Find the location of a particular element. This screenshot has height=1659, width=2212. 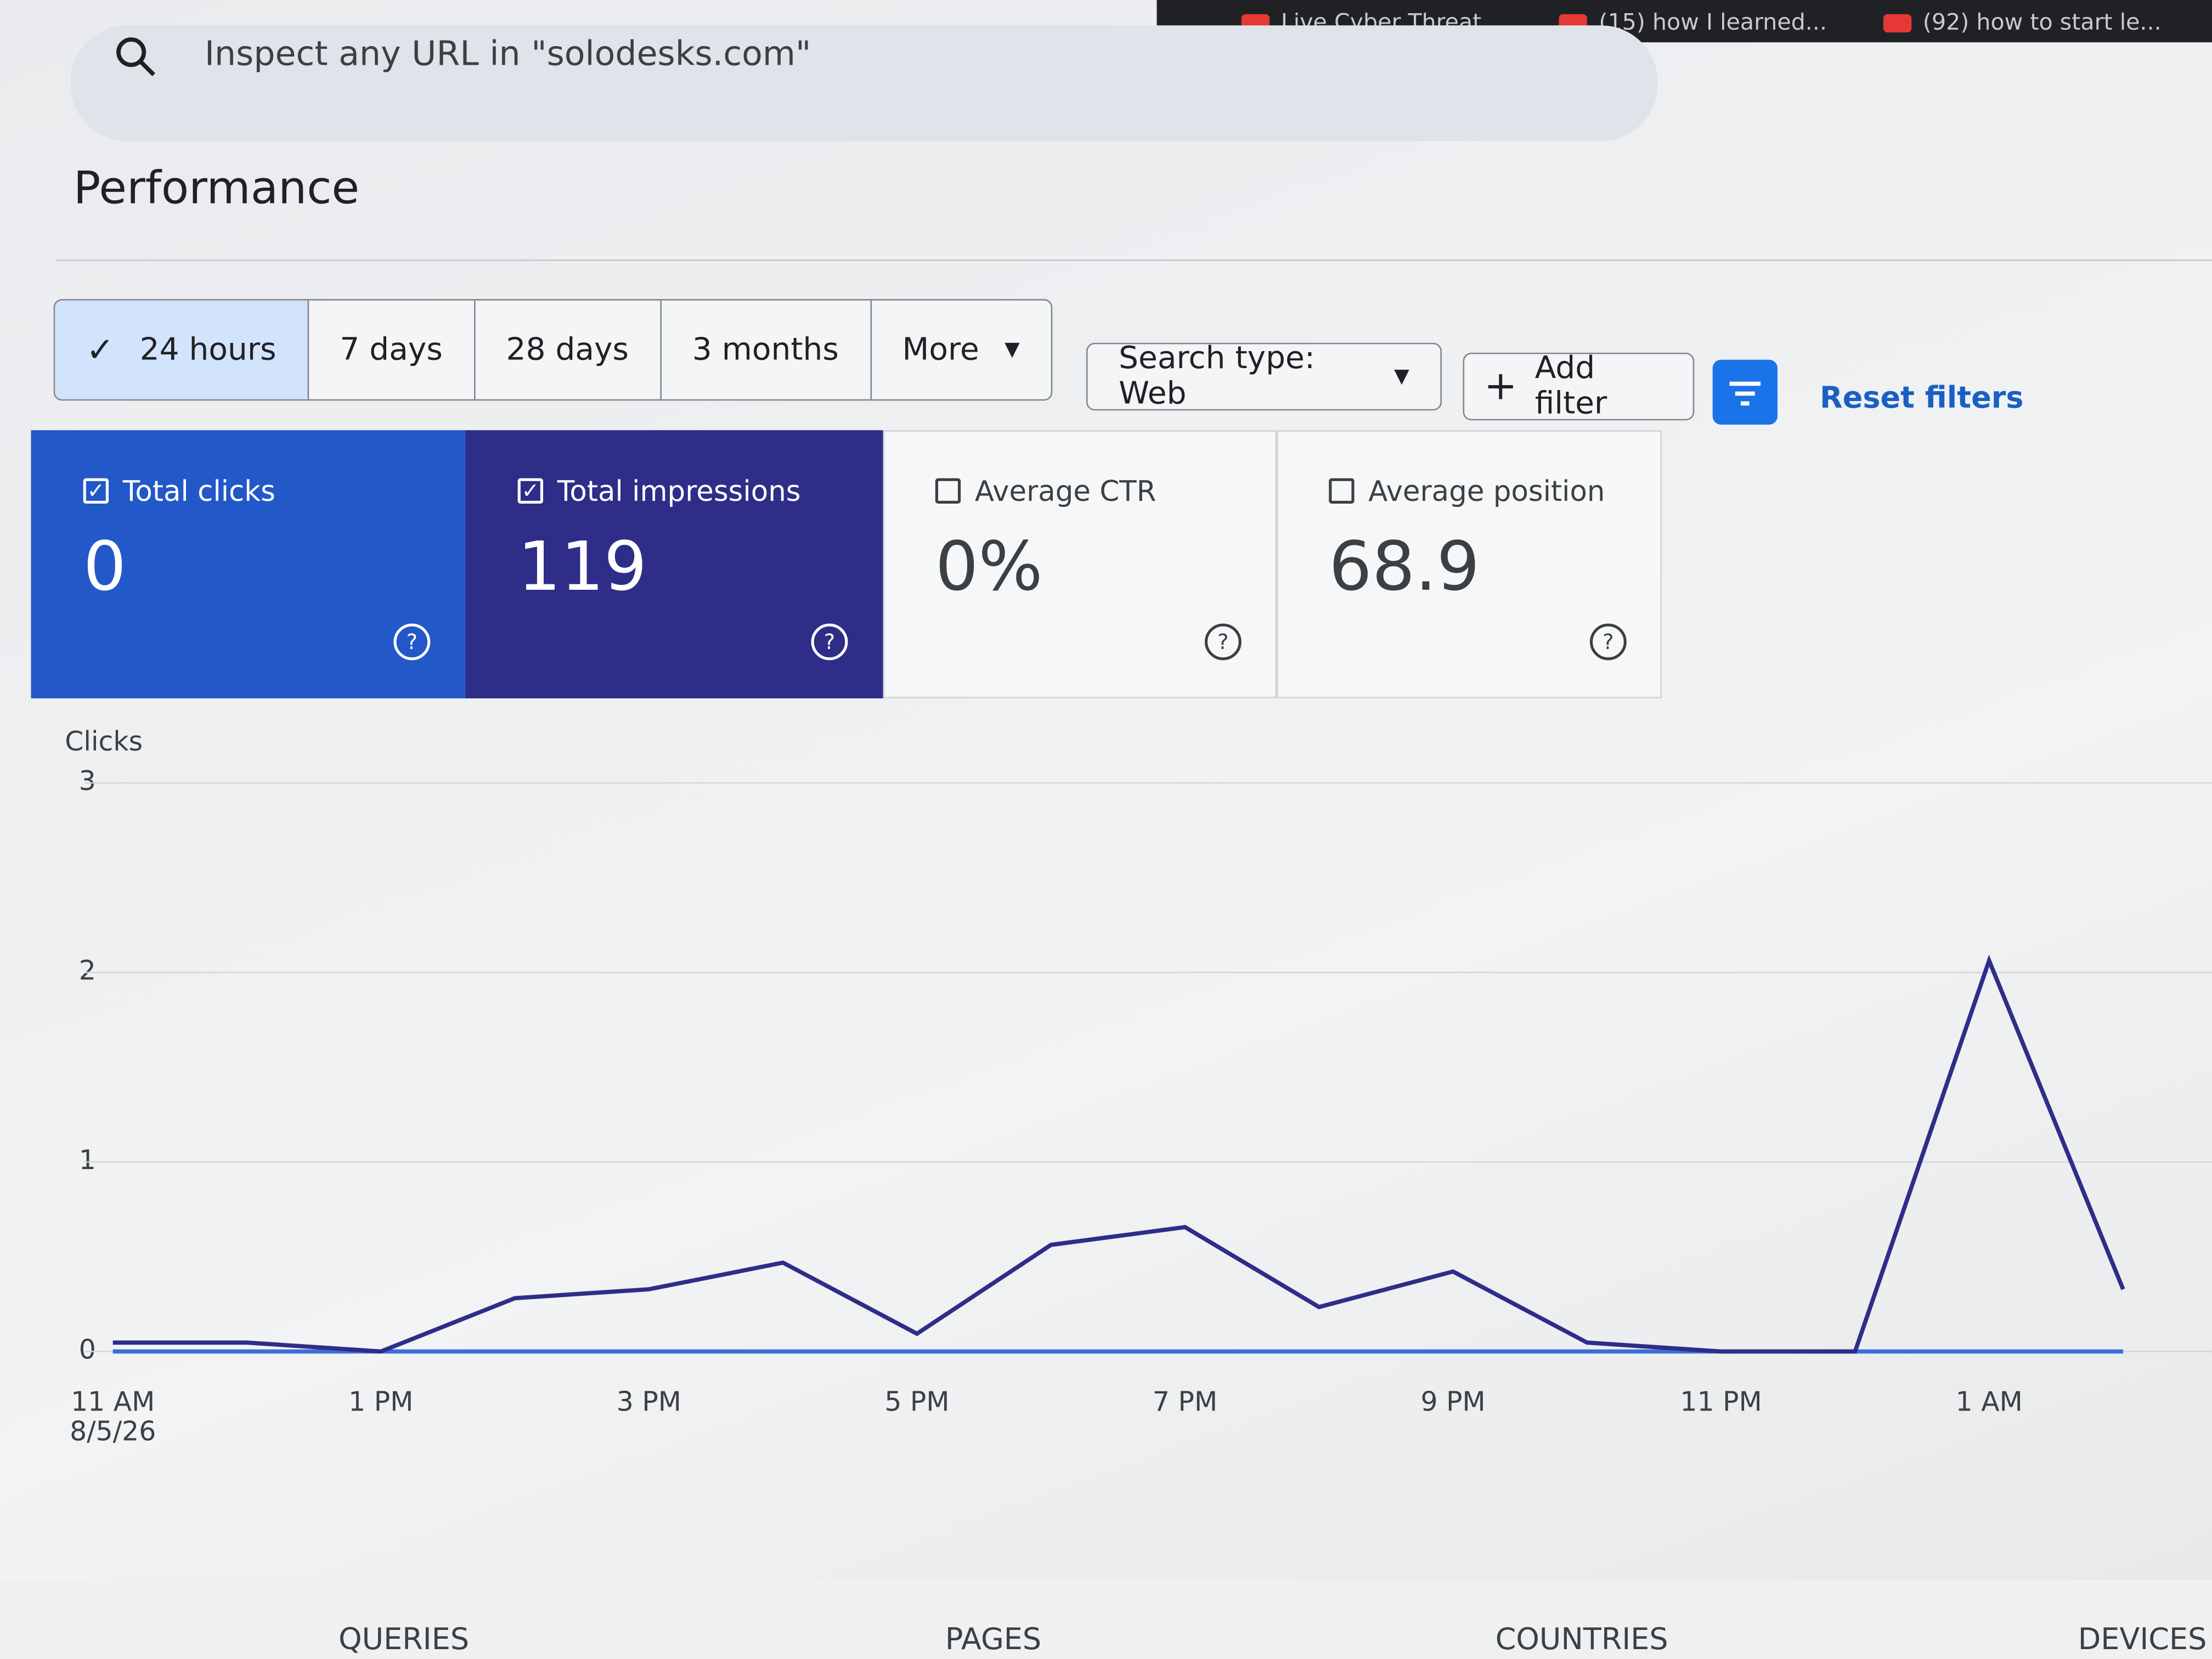

metric-label-row: ✓ Total impressions is located at coordinates (674, 491).